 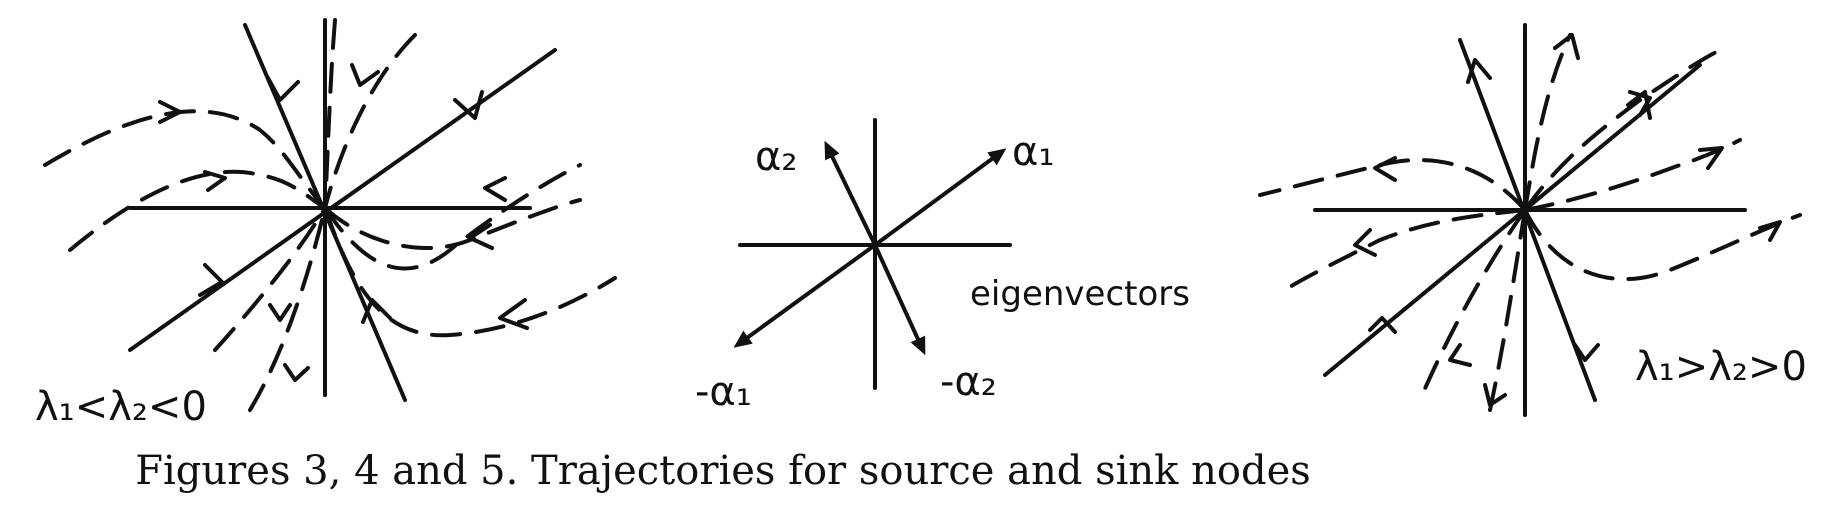 What do you see at coordinates (1080, 294) in the screenshot?
I see `eigenvectors-label: eigenvectors` at bounding box center [1080, 294].